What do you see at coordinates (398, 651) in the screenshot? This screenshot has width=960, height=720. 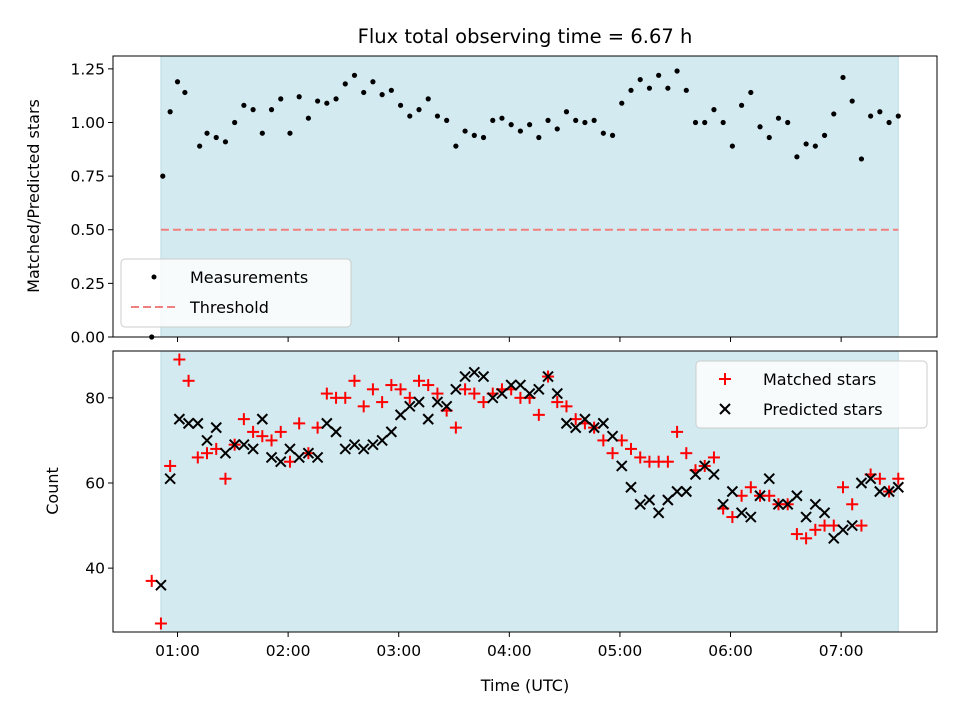 I see `x-tick-label: 03:00` at bounding box center [398, 651].